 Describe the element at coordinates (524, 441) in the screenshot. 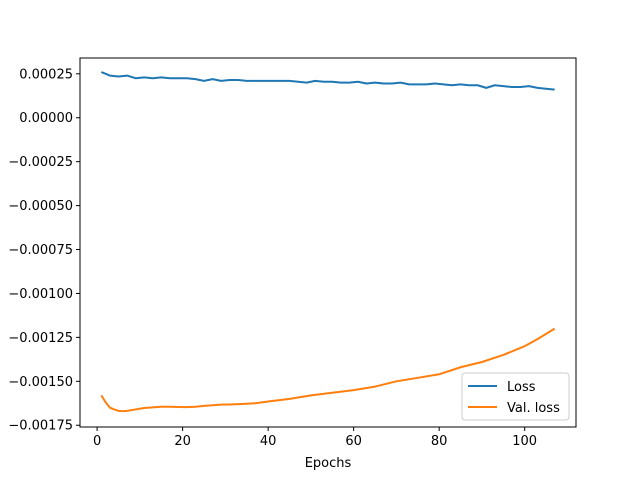

I see `x-tick-label: 100` at that location.